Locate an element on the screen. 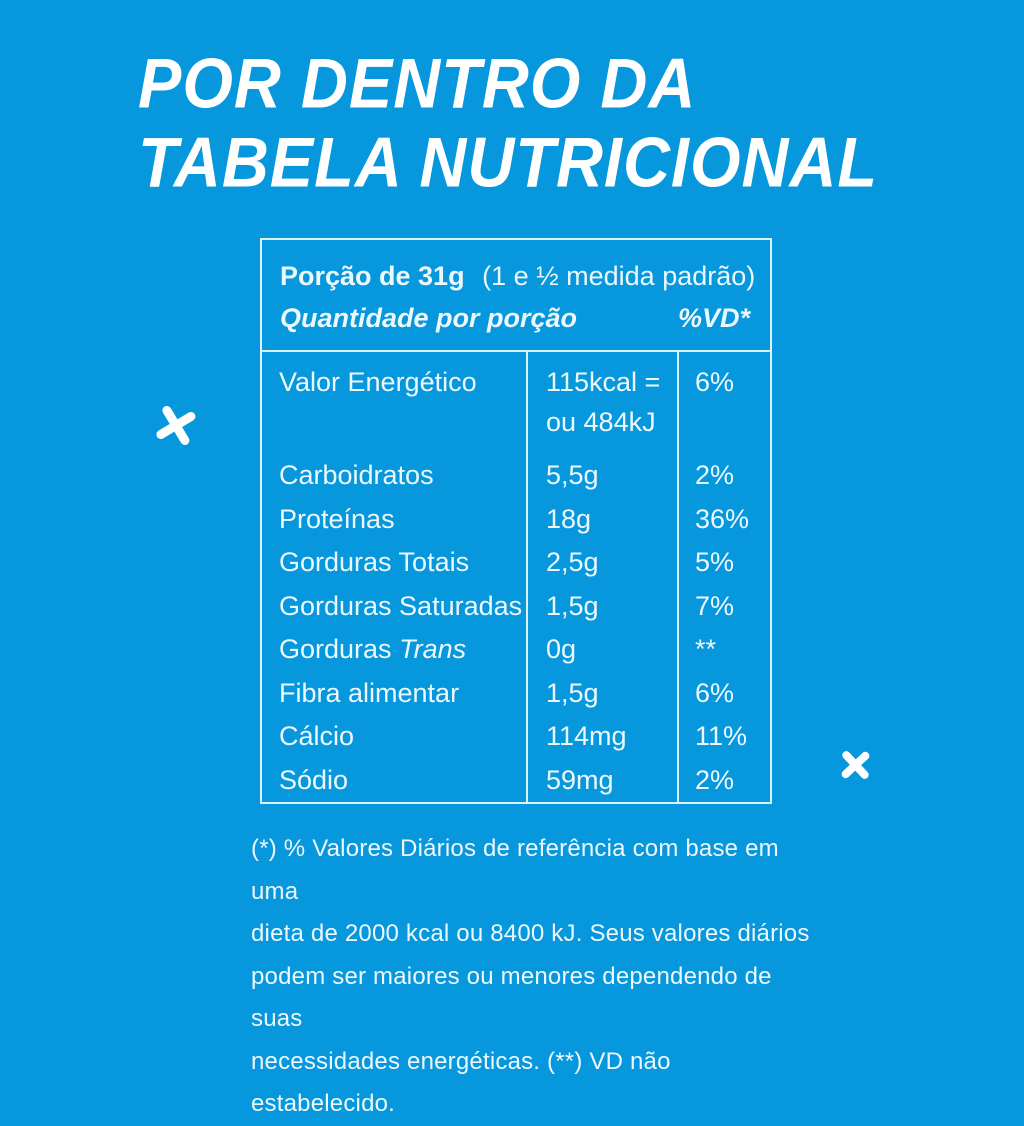  row-label: Valor Energético is located at coordinates (378, 382).